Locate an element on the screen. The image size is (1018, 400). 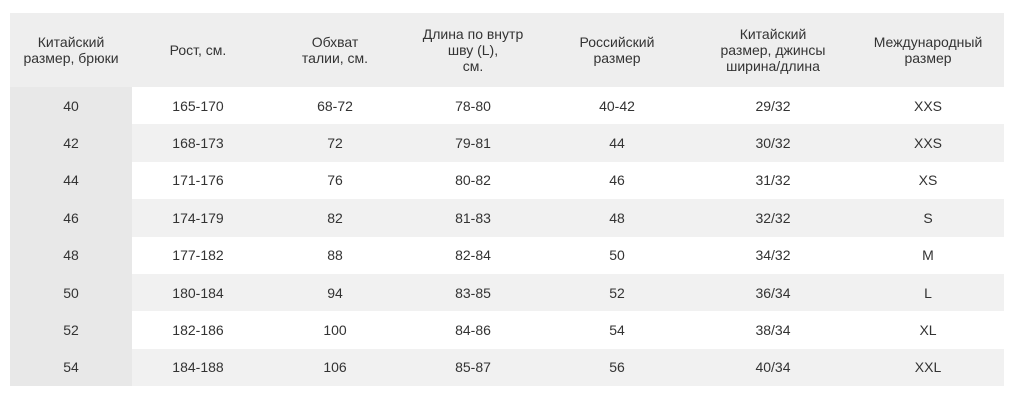
table-cell: 184-188 is located at coordinates (198, 367).